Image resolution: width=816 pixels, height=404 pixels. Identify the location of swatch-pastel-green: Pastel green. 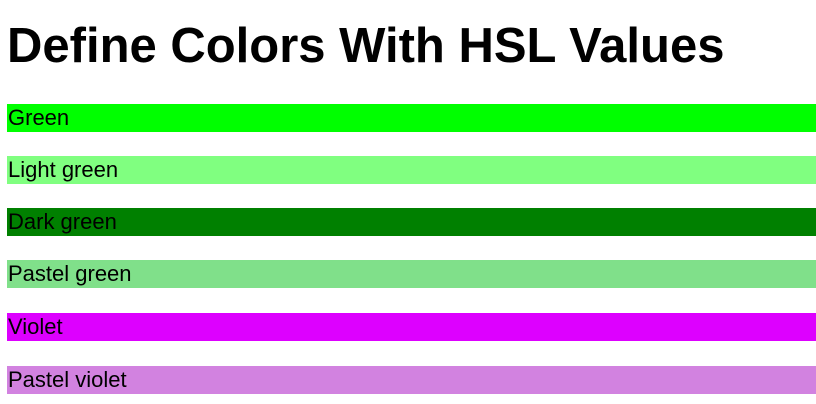
(411, 274).